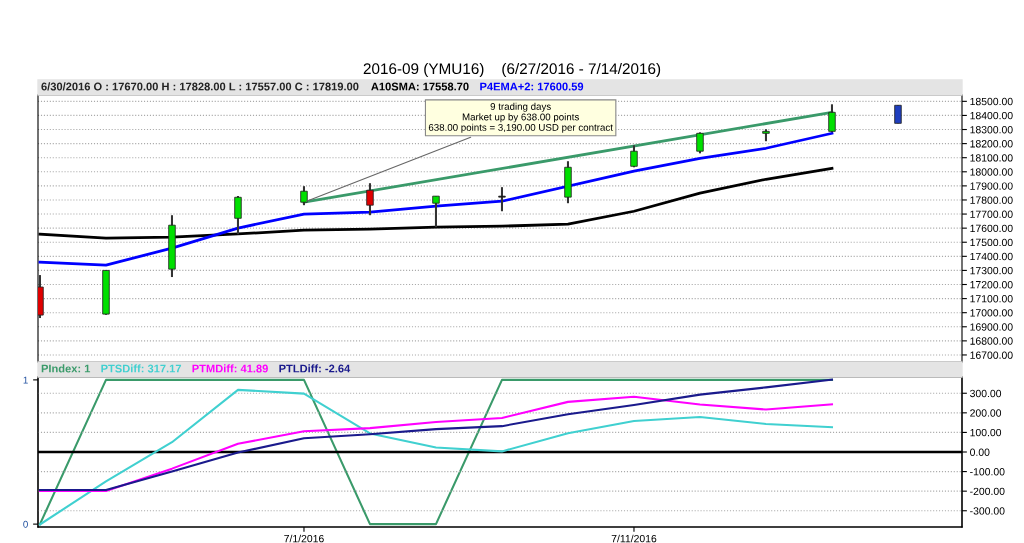 The width and height of the screenshot is (1024, 543). I want to click on y-tick-label: 16700.00, so click(991, 355).